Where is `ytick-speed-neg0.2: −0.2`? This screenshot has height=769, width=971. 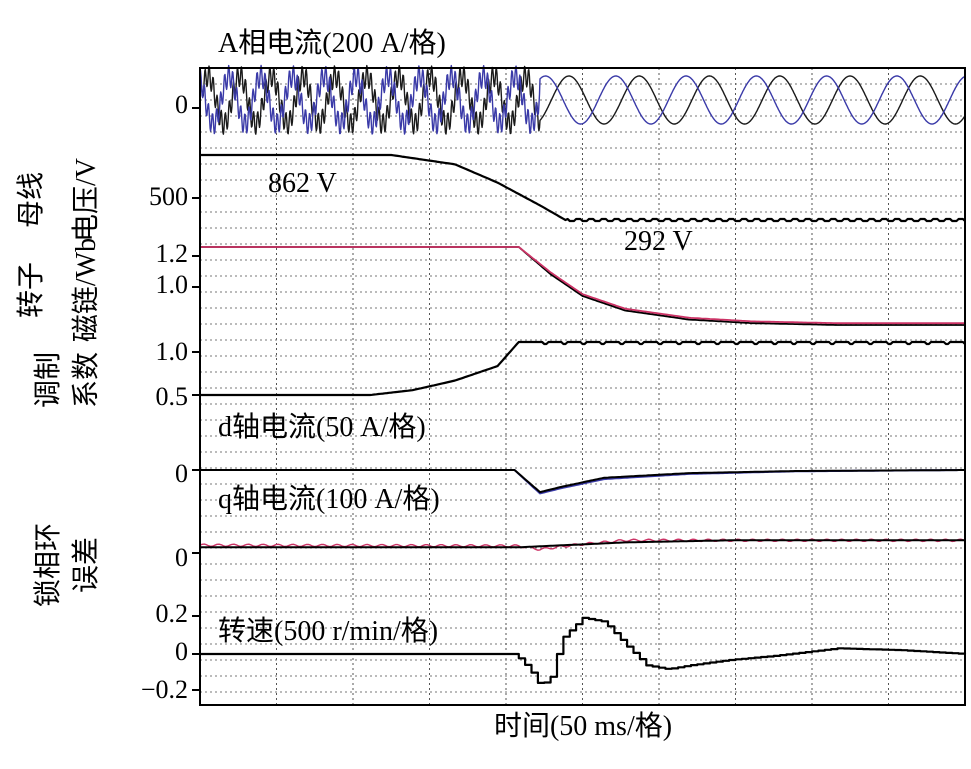
ytick-speed-neg0.2: −0.2 is located at coordinates (164, 689).